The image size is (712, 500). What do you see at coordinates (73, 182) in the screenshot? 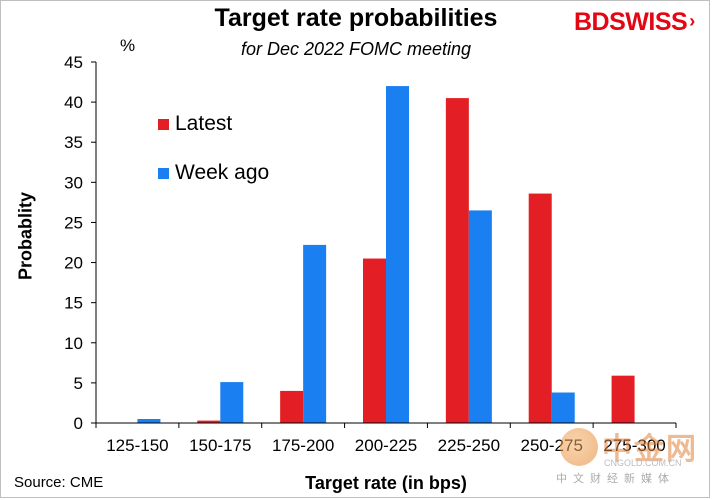
I see `y-tick-label-30: 30` at bounding box center [73, 182].